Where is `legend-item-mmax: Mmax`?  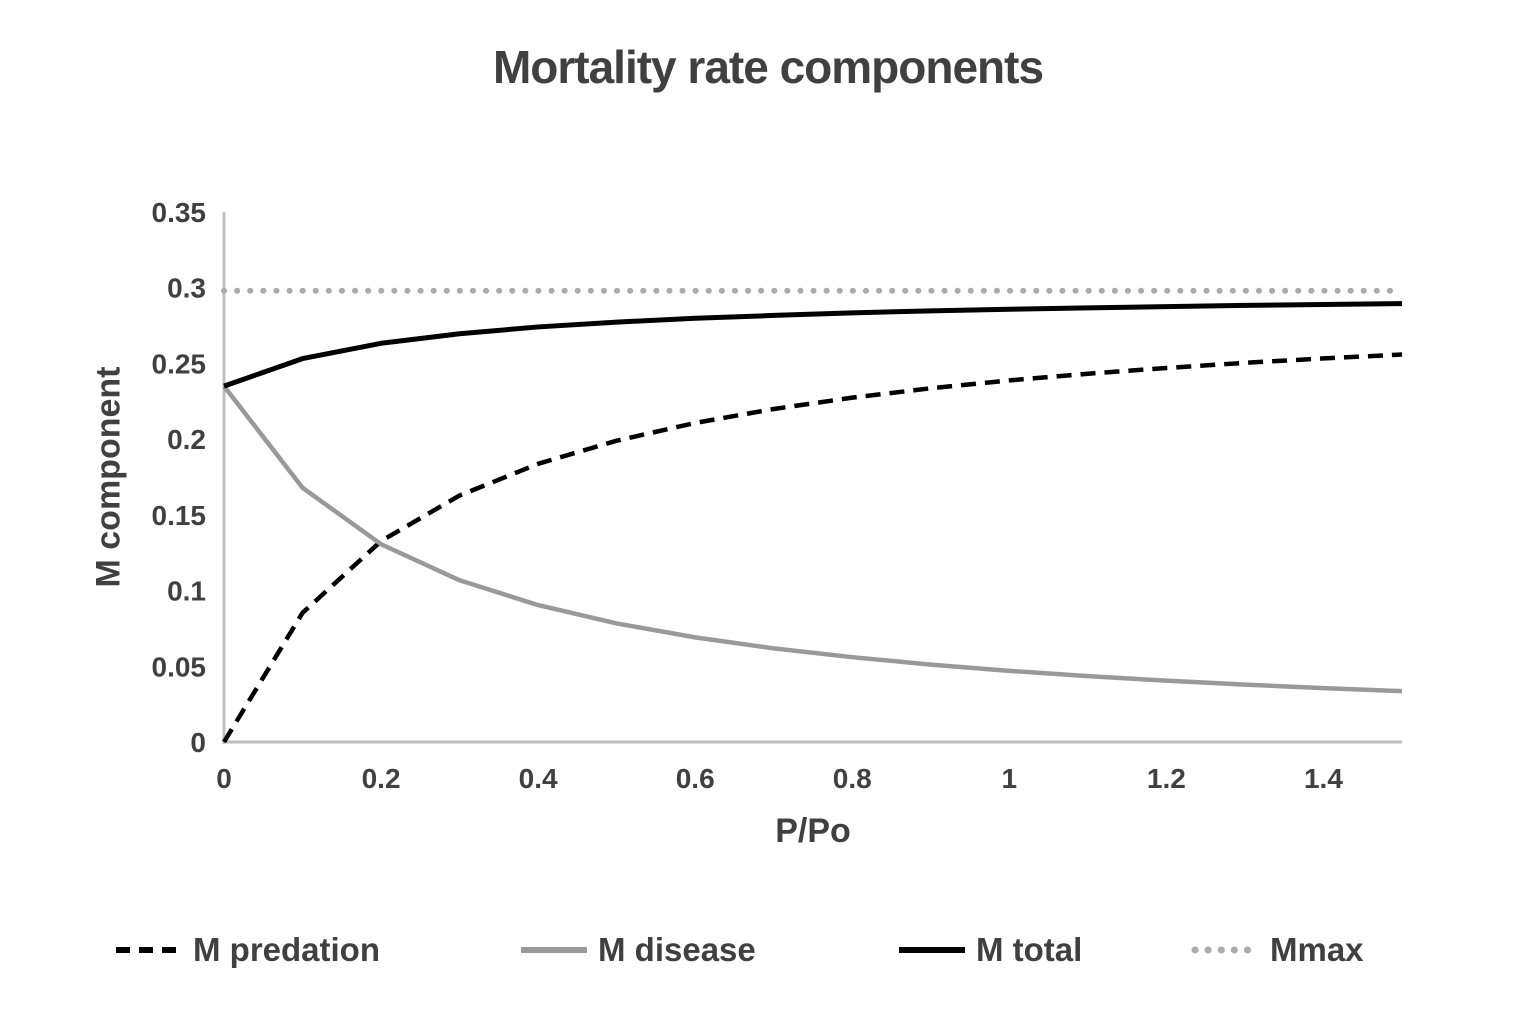
legend-item-mmax: Mmax is located at coordinates (1277, 950).